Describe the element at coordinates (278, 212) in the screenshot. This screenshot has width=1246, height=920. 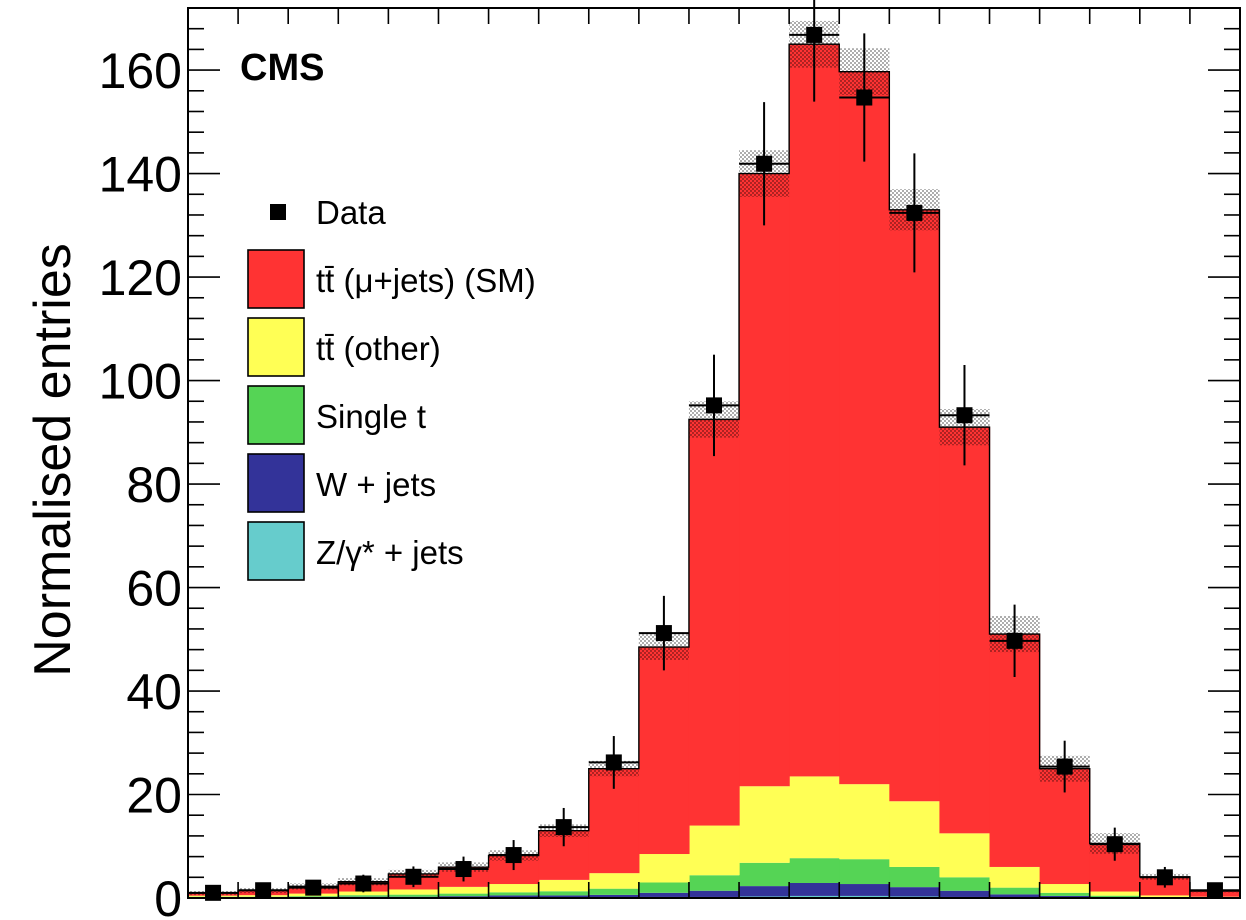
I see `legend-marker-data` at that location.